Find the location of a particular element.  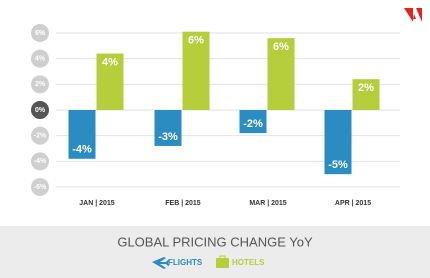

chart-title: GLOBAL PRICING CHANGE YoY is located at coordinates (215, 241).